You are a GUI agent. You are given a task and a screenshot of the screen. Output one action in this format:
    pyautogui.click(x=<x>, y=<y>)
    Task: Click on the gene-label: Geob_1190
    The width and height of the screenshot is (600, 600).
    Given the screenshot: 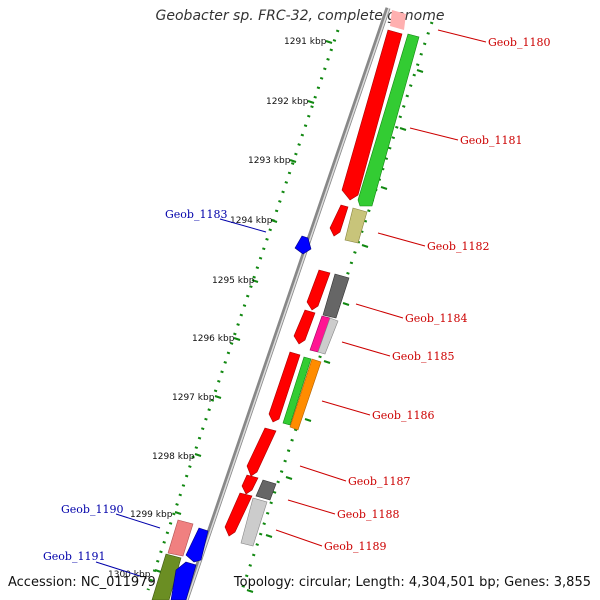 What is the action you would take?
    pyautogui.click(x=92, y=509)
    